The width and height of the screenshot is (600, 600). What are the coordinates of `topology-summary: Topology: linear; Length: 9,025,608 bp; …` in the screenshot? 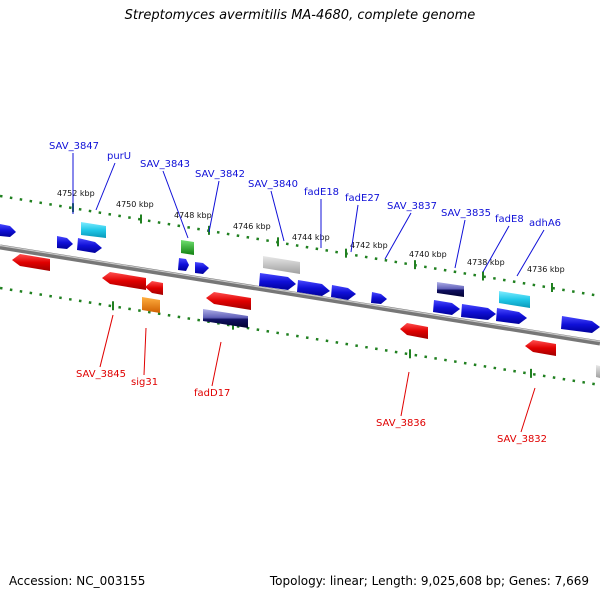 It's located at (429, 581).